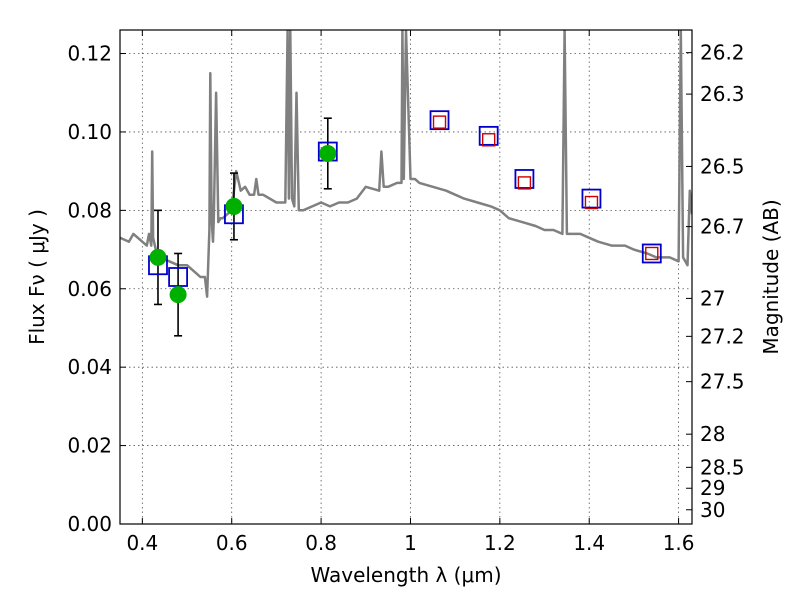 Image resolution: width=800 pixels, height=600 pixels. I want to click on mag-tick-label: 26.3, so click(722, 94).